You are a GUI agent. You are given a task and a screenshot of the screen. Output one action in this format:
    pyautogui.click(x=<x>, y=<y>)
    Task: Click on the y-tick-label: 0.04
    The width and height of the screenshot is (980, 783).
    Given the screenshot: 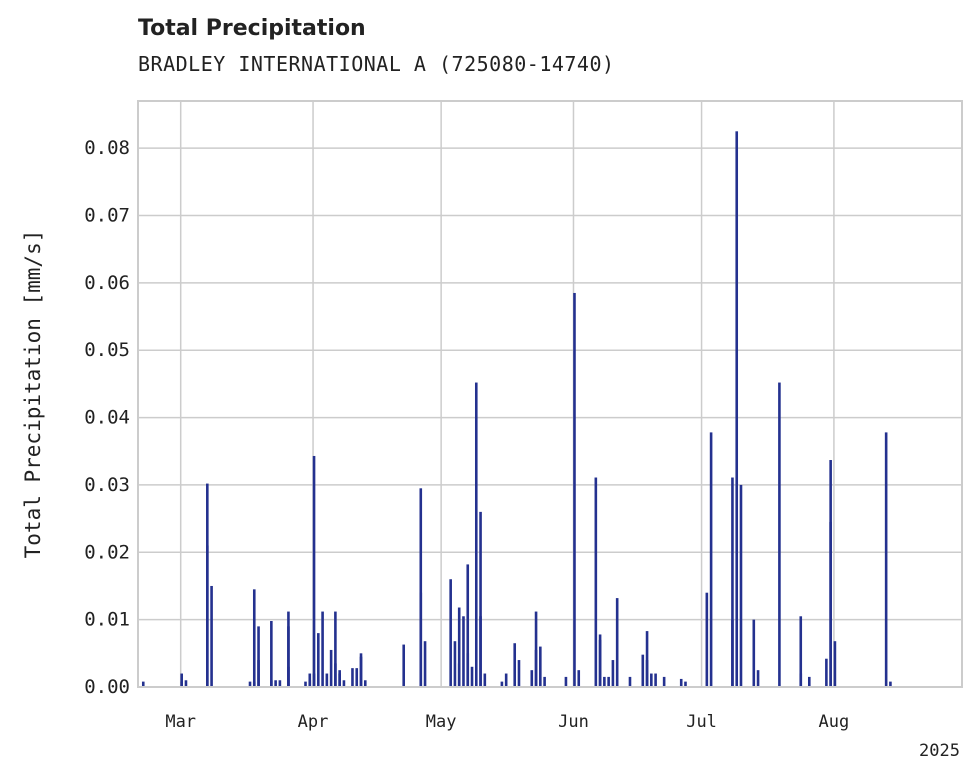 What is the action you would take?
    pyautogui.click(x=107, y=418)
    